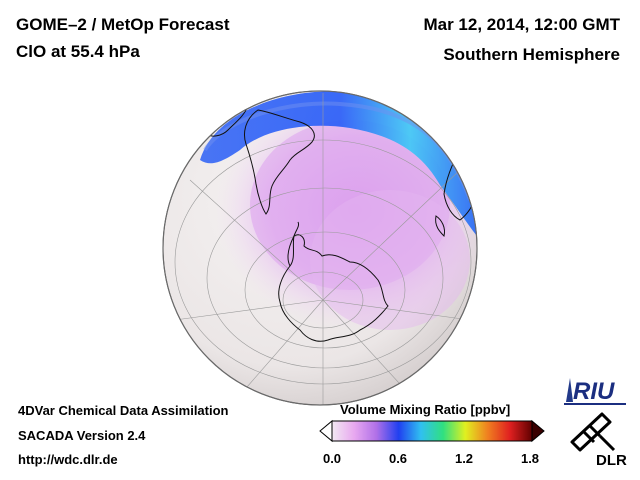 The height and width of the screenshot is (480, 640). What do you see at coordinates (82, 435) in the screenshot?
I see `footer-line2: SACADA Version 2.4` at bounding box center [82, 435].